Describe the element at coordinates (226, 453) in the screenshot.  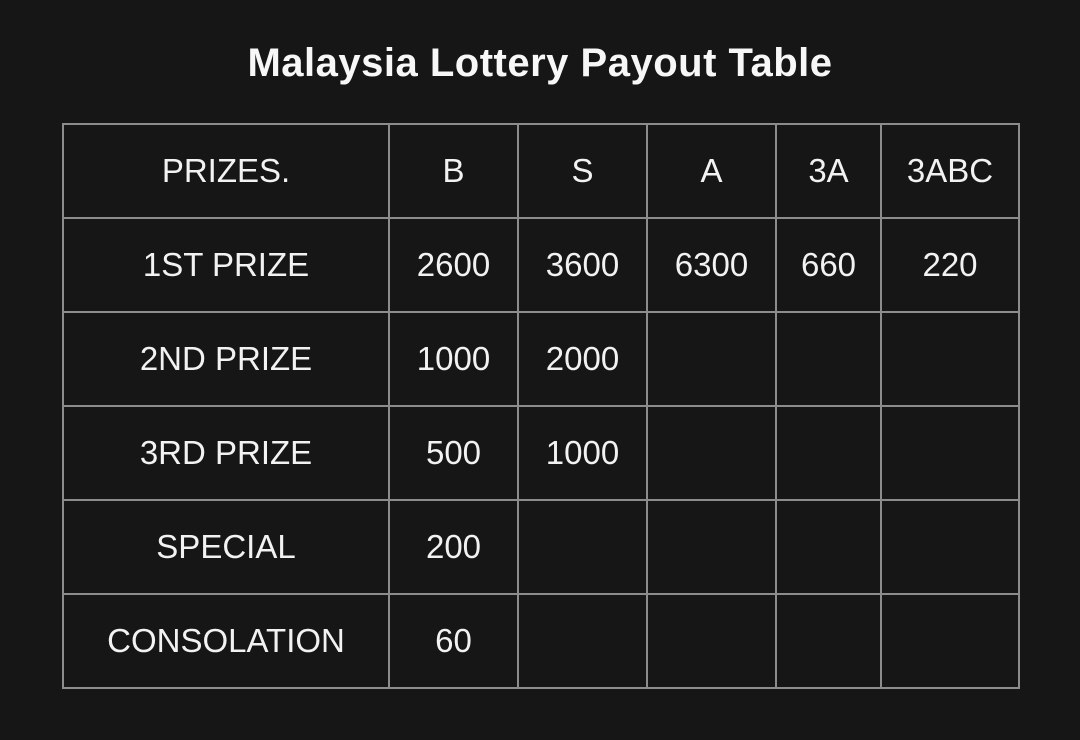
I see `row-label-cell: 3RD PRIZE` at that location.